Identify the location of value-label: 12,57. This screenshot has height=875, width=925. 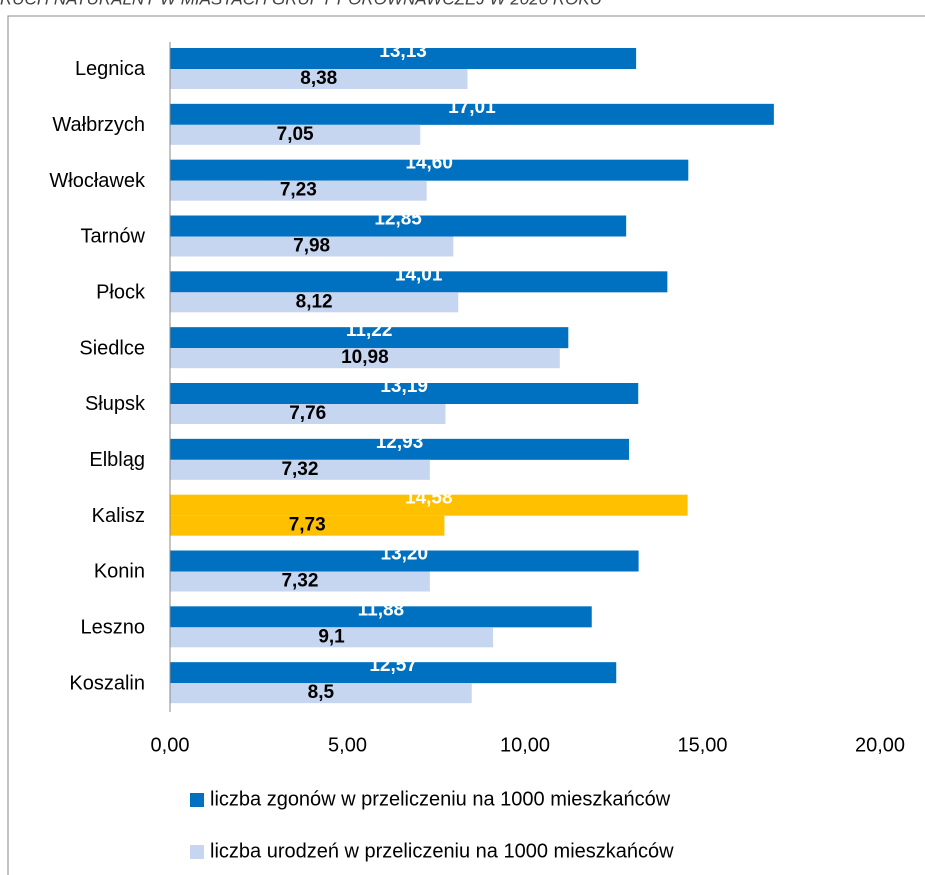
(393, 665).